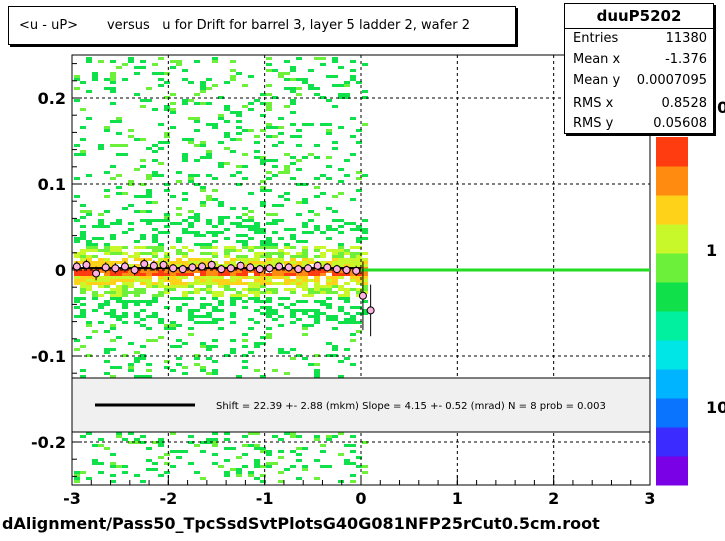  What do you see at coordinates (640, 59) in the screenshot?
I see `stats-row-mean-x: Mean x -1.376` at bounding box center [640, 59].